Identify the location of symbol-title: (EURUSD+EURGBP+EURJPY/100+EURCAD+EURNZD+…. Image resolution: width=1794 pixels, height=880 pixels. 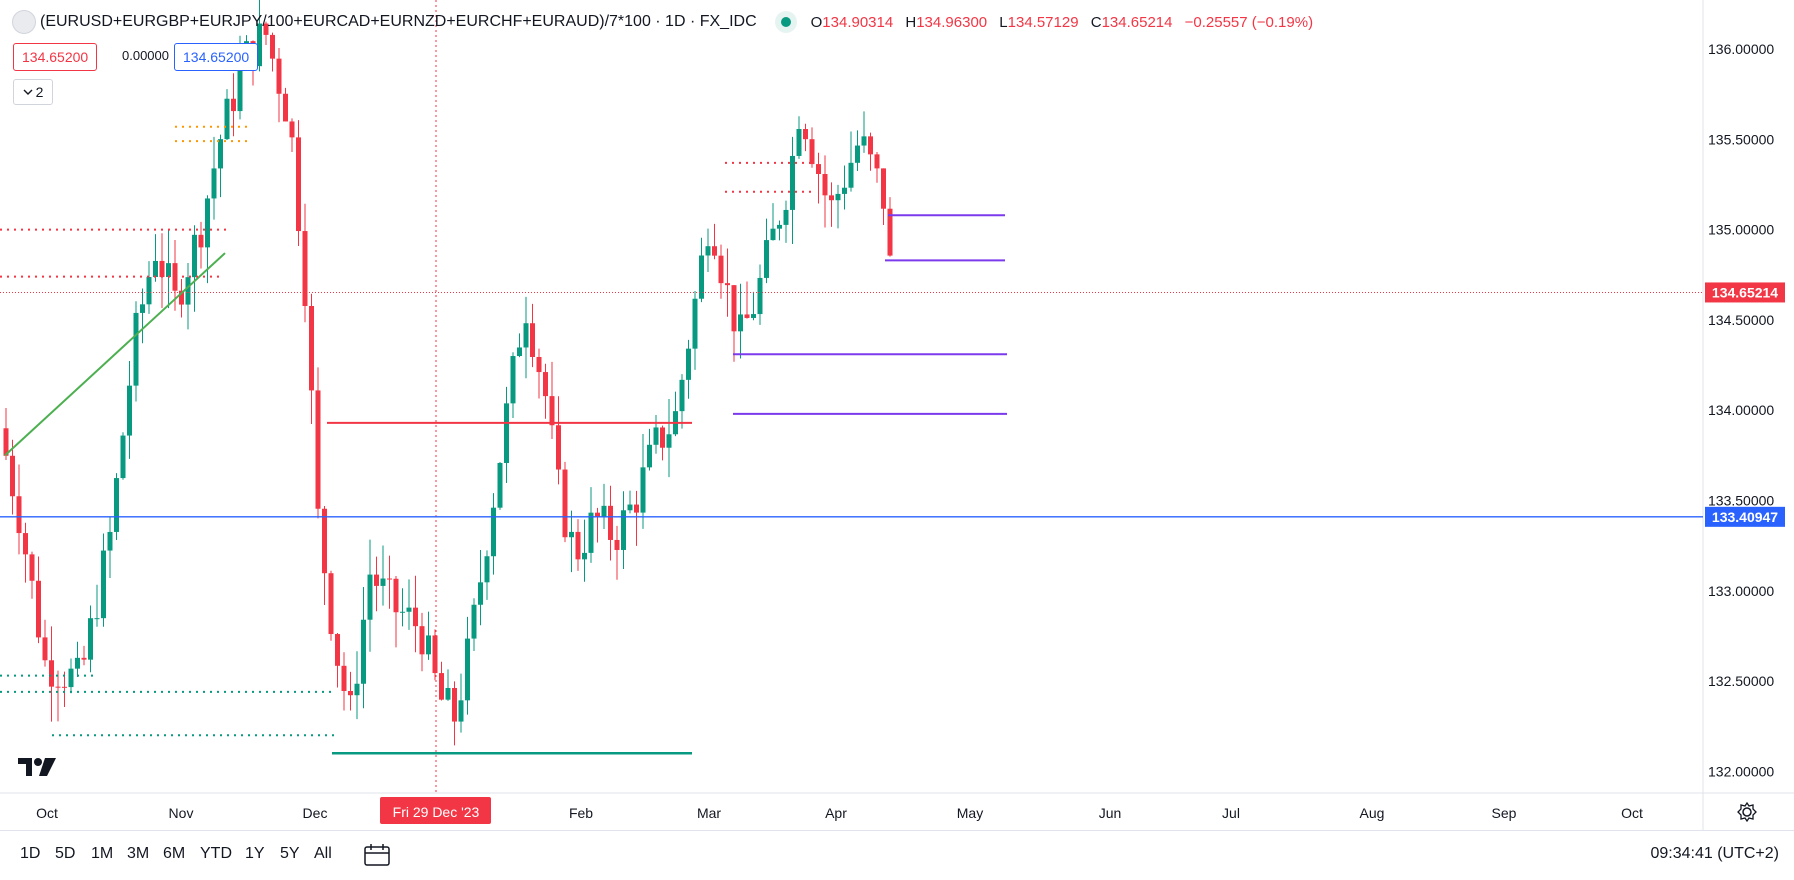
(398, 21).